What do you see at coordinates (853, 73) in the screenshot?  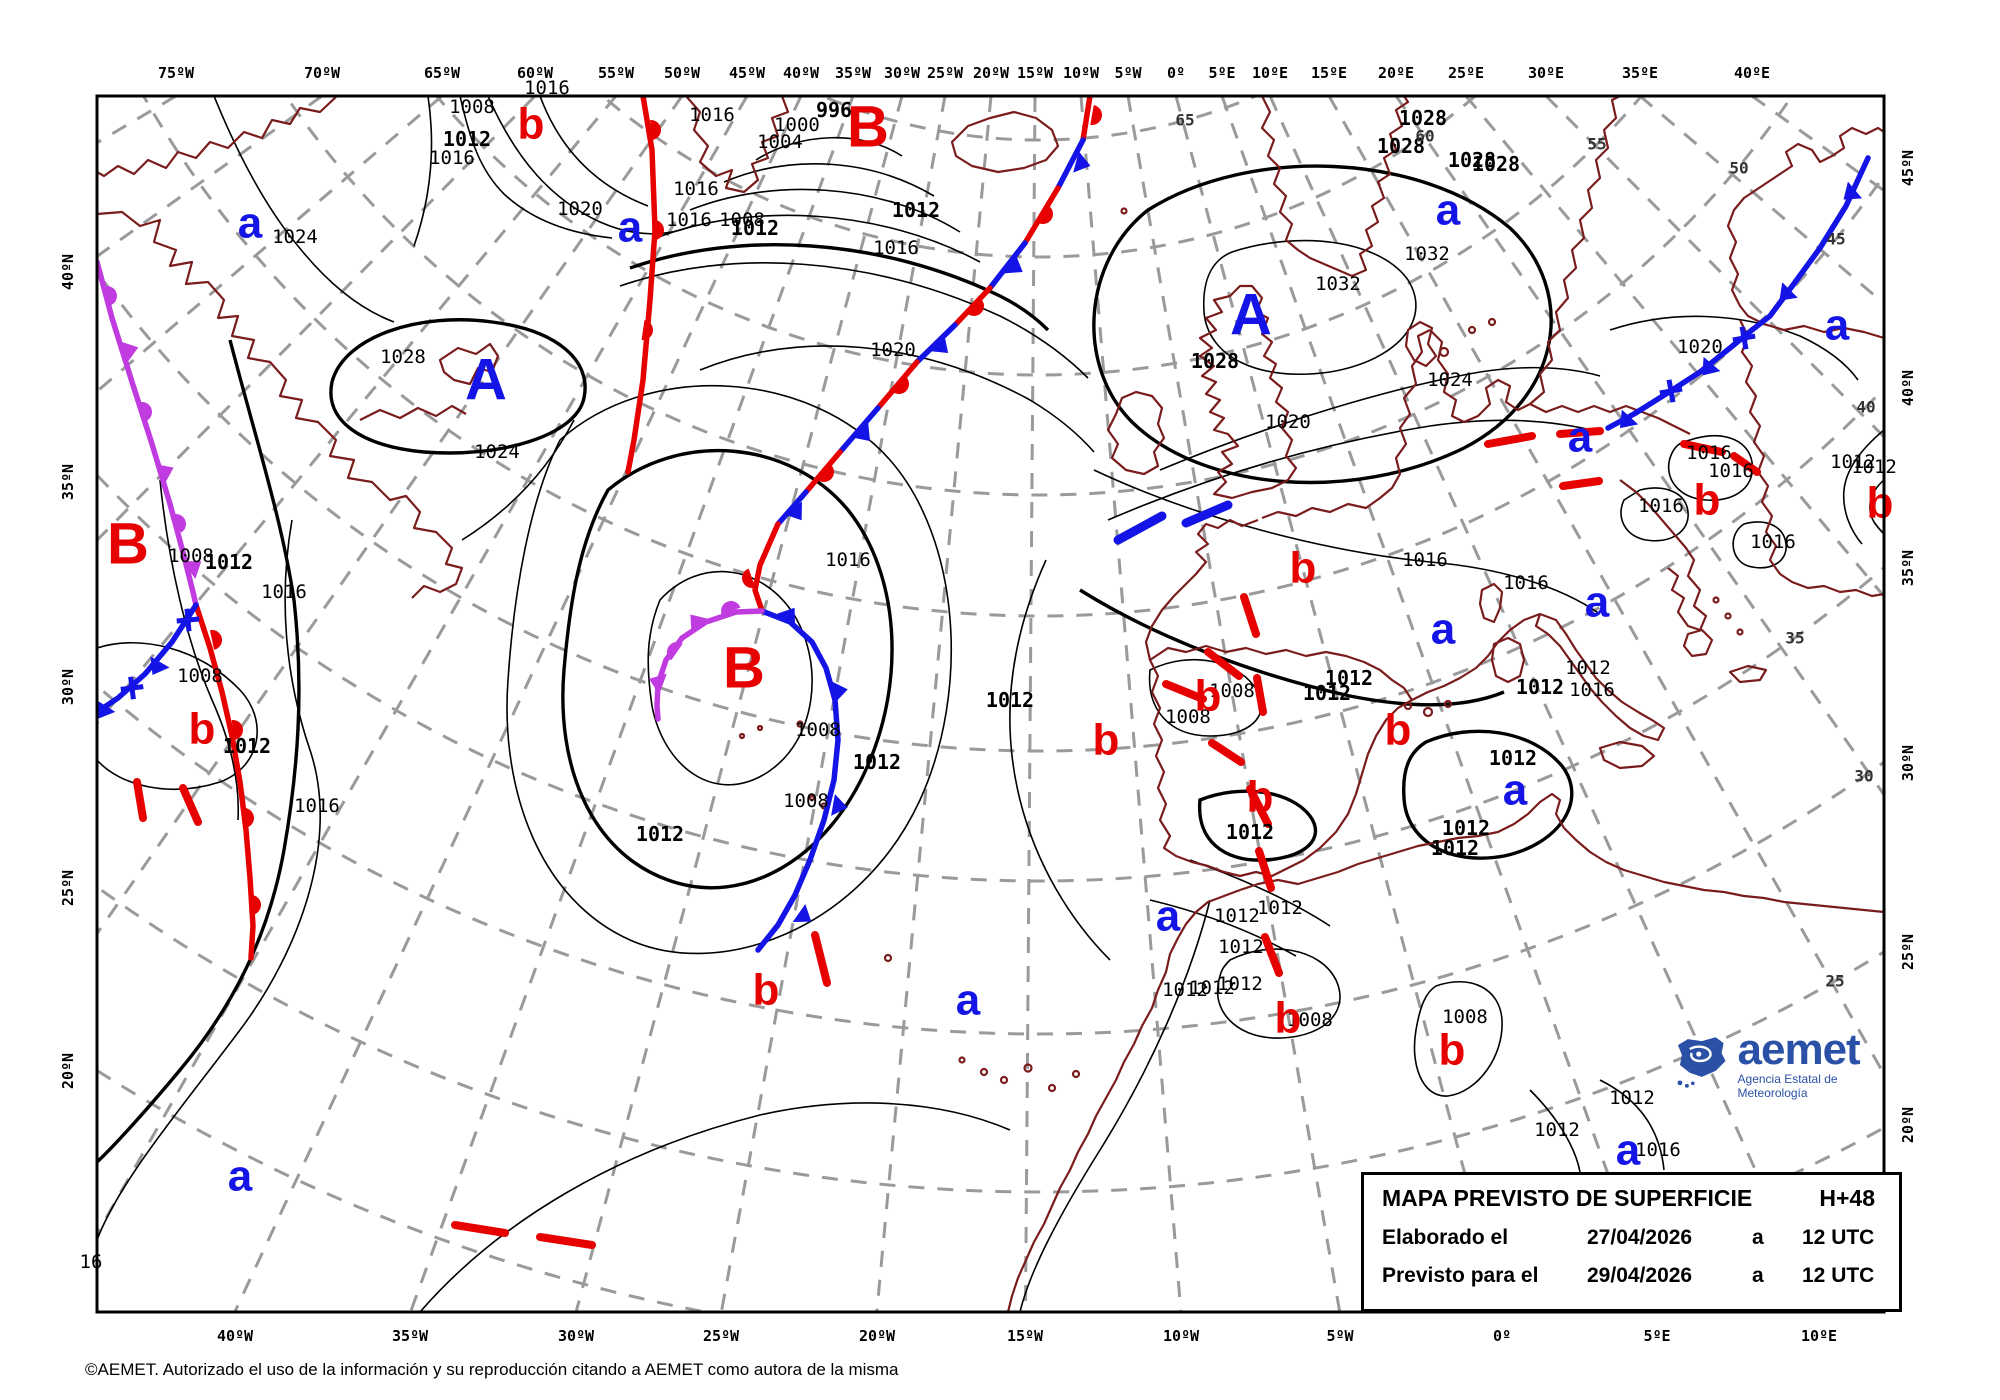 I see `longitude-label-top: 35ºW` at bounding box center [853, 73].